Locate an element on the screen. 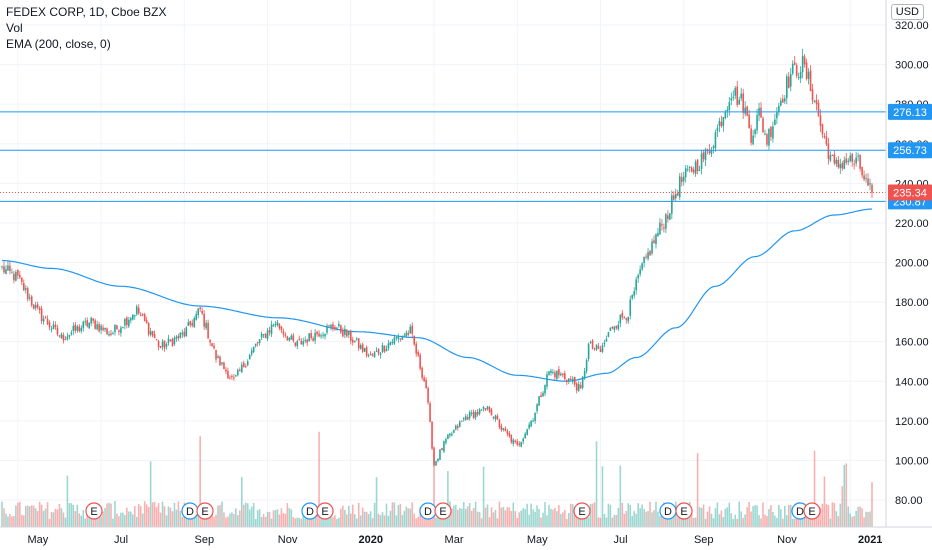 Image resolution: width=932 pixels, height=550 pixels. x-tick-label: Nov is located at coordinates (288, 540).